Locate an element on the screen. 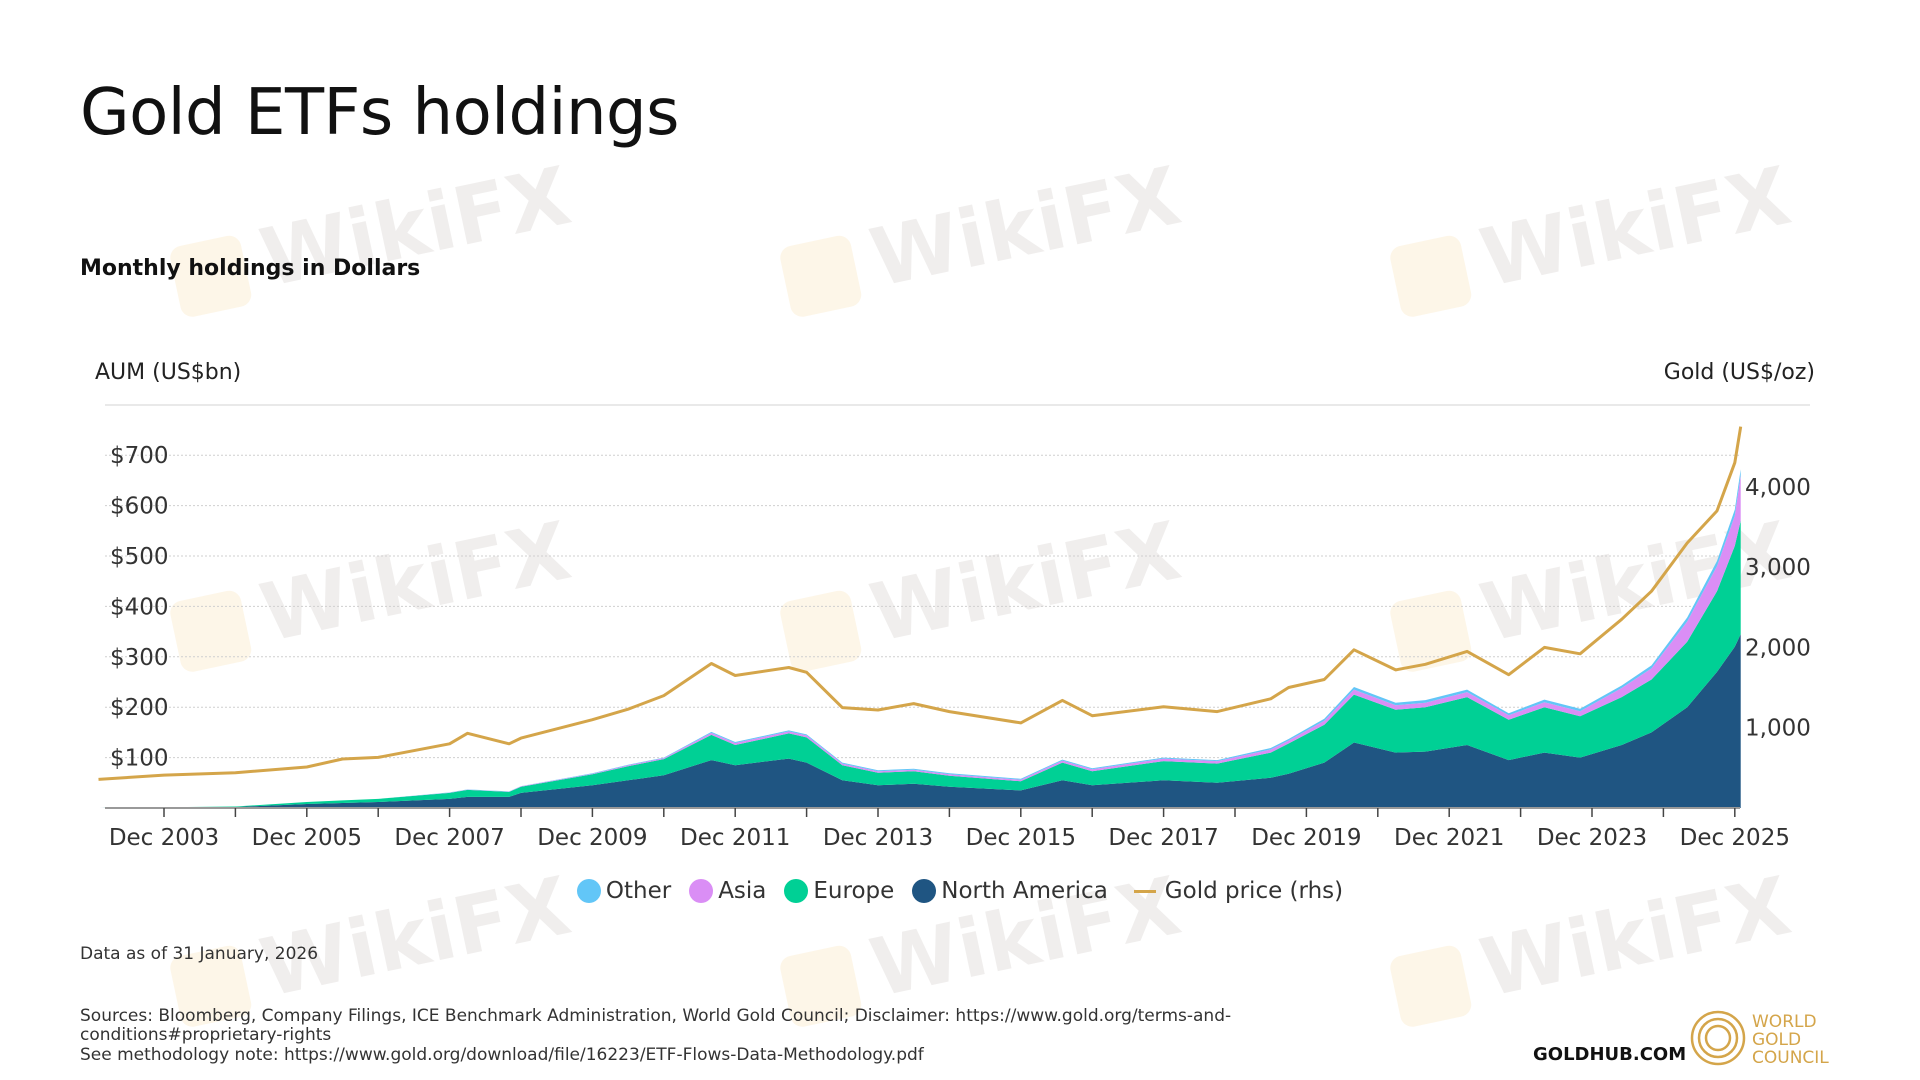 The width and height of the screenshot is (1920, 1080). y-tick-label-left: $200 is located at coordinates (139, 708).